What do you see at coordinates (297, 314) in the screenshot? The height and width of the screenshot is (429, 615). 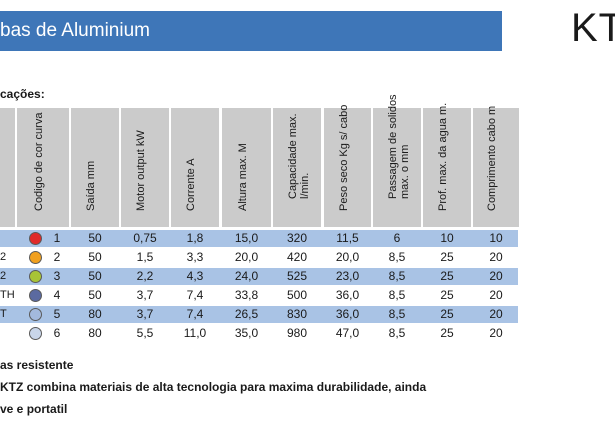 I see `table-cell: 830` at bounding box center [297, 314].